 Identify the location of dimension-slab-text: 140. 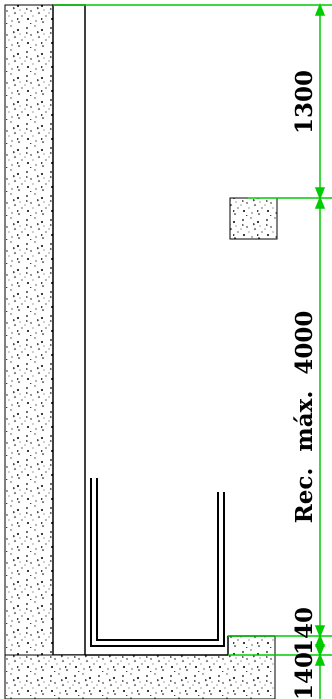
(304, 631).